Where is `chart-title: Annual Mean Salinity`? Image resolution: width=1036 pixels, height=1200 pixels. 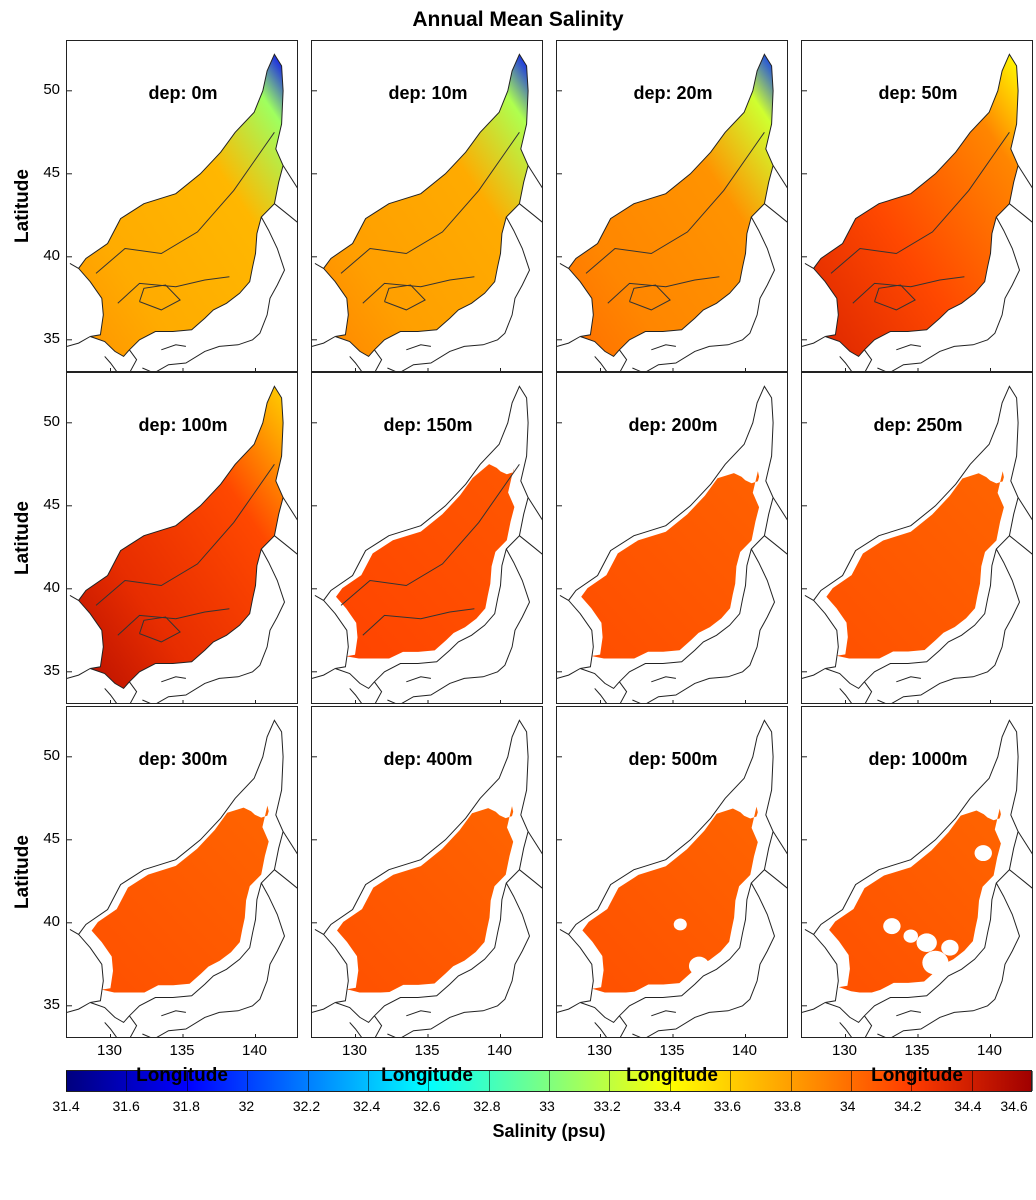
chart-title: Annual Mean Salinity is located at coordinates (518, 19).